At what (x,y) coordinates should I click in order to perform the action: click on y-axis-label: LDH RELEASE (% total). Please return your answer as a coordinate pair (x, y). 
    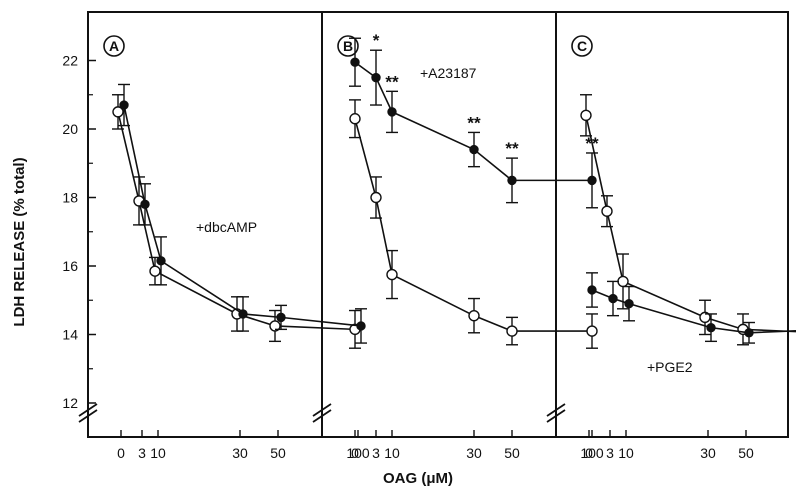
    Looking at the image, I should click on (19, 241).